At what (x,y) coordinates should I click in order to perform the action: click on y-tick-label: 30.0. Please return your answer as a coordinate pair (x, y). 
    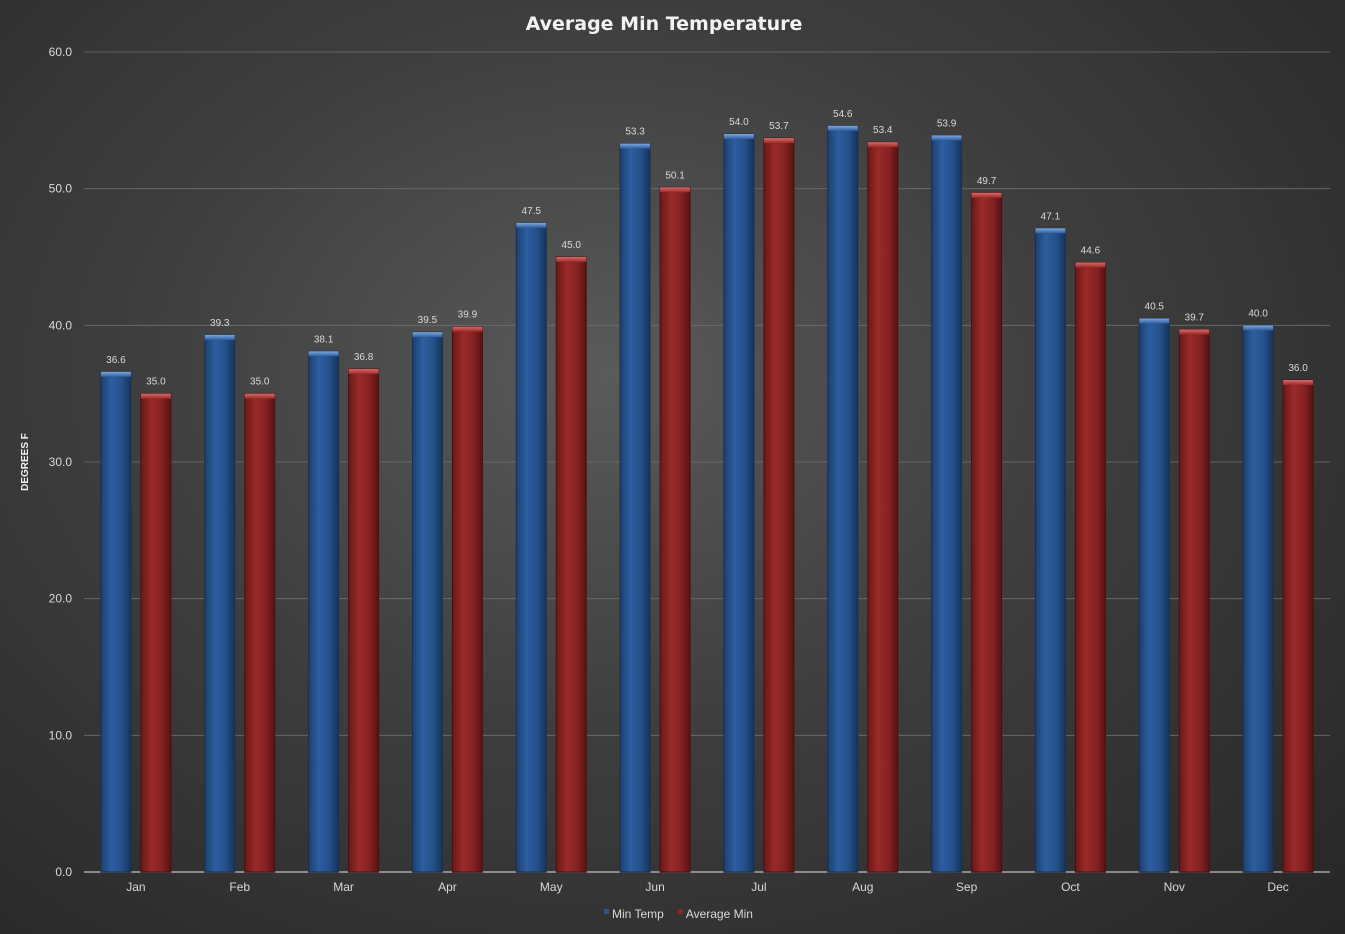
    Looking at the image, I should click on (61, 462).